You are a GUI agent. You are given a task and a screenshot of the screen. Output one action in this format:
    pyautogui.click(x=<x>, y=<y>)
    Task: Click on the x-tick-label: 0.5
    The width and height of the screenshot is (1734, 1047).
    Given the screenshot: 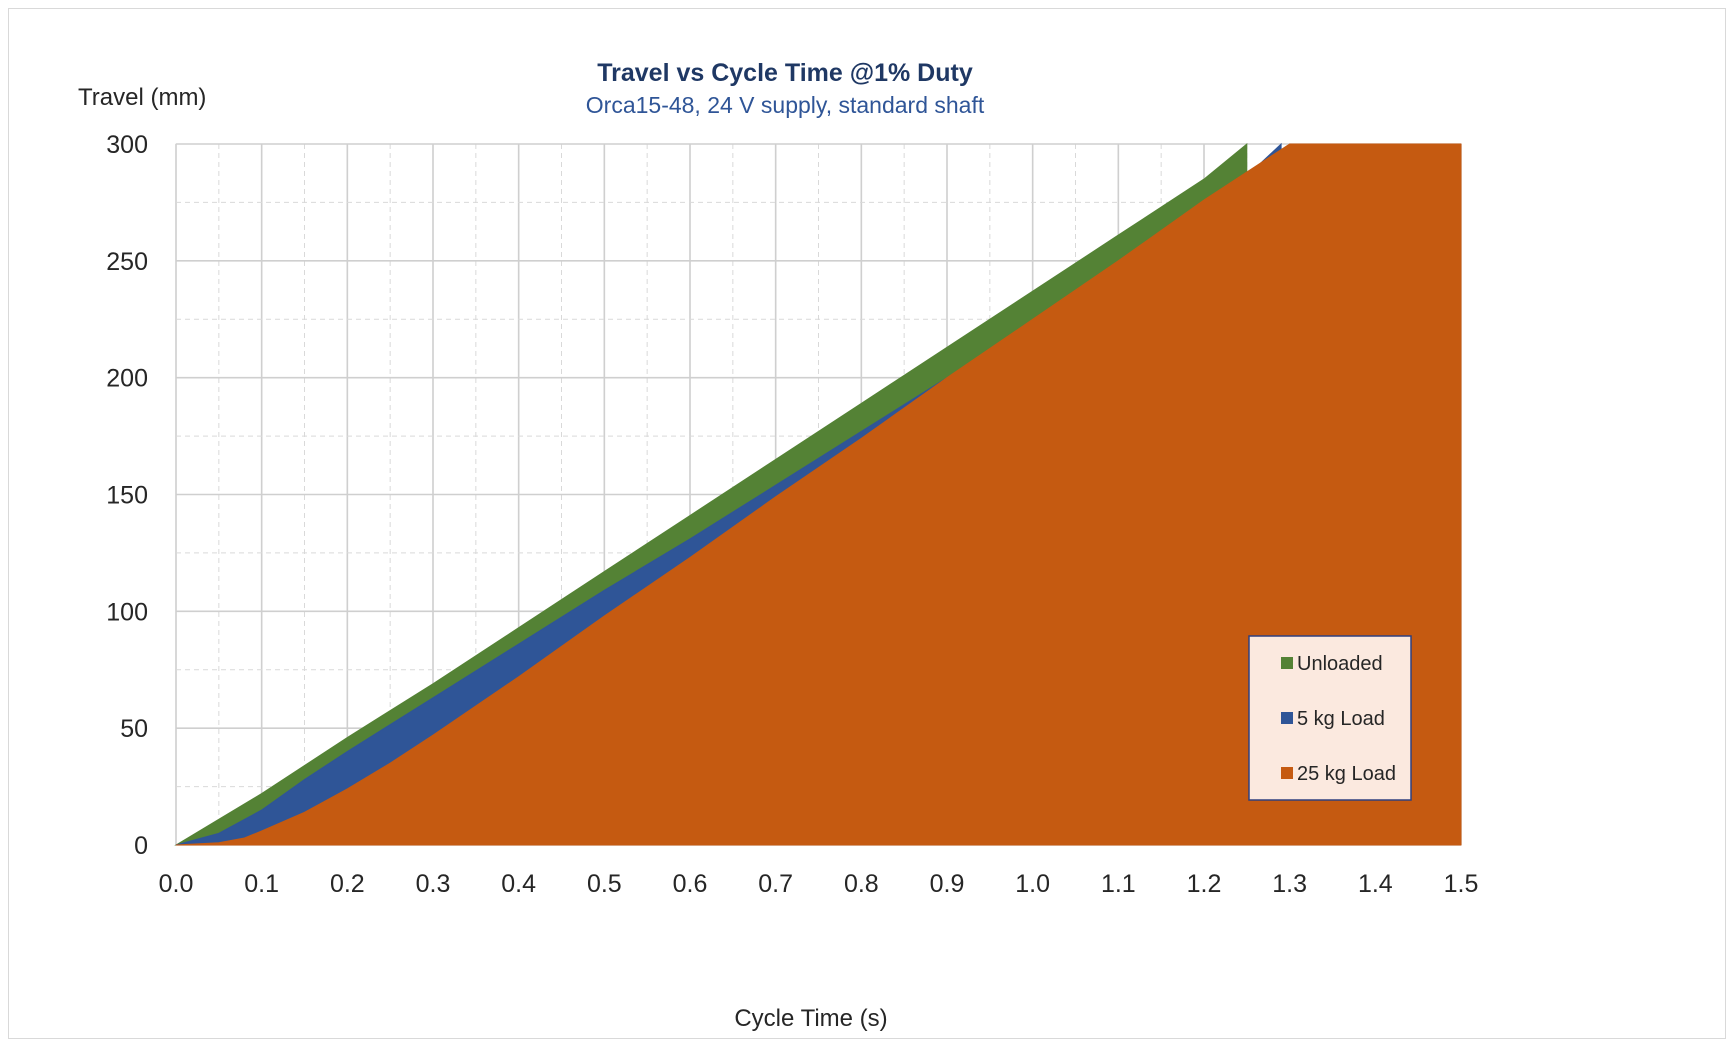 What is the action you would take?
    pyautogui.click(x=604, y=884)
    